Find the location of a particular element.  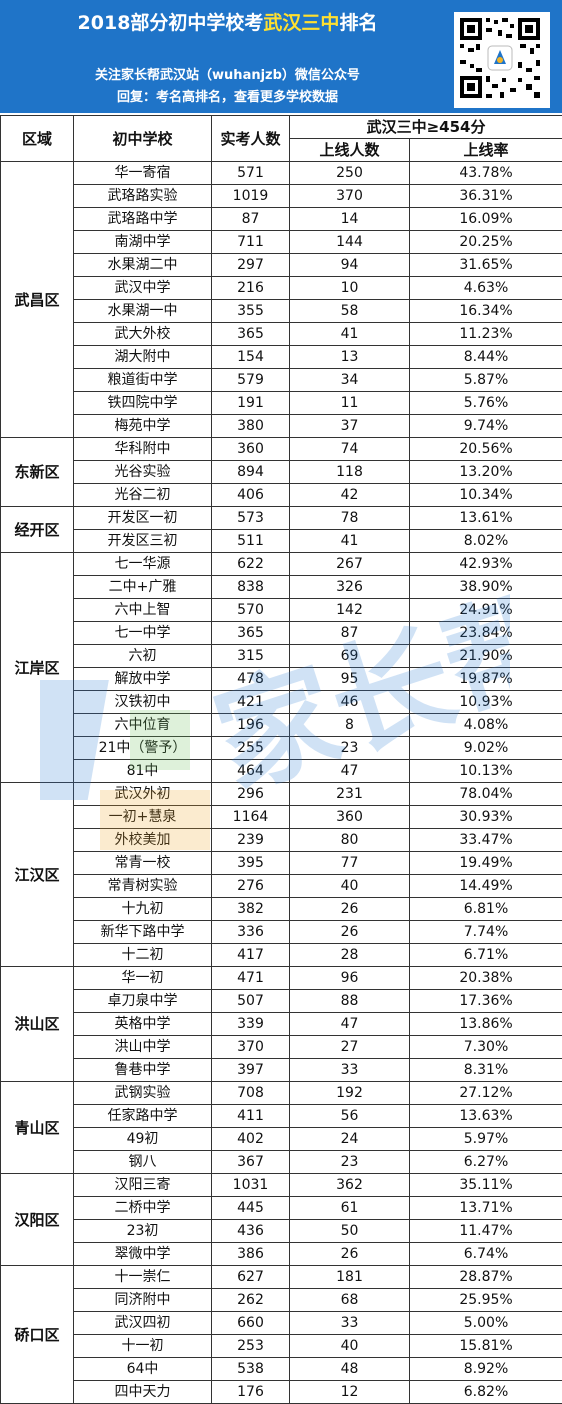

school-cell: 武珞路实验 is located at coordinates (142, 196).